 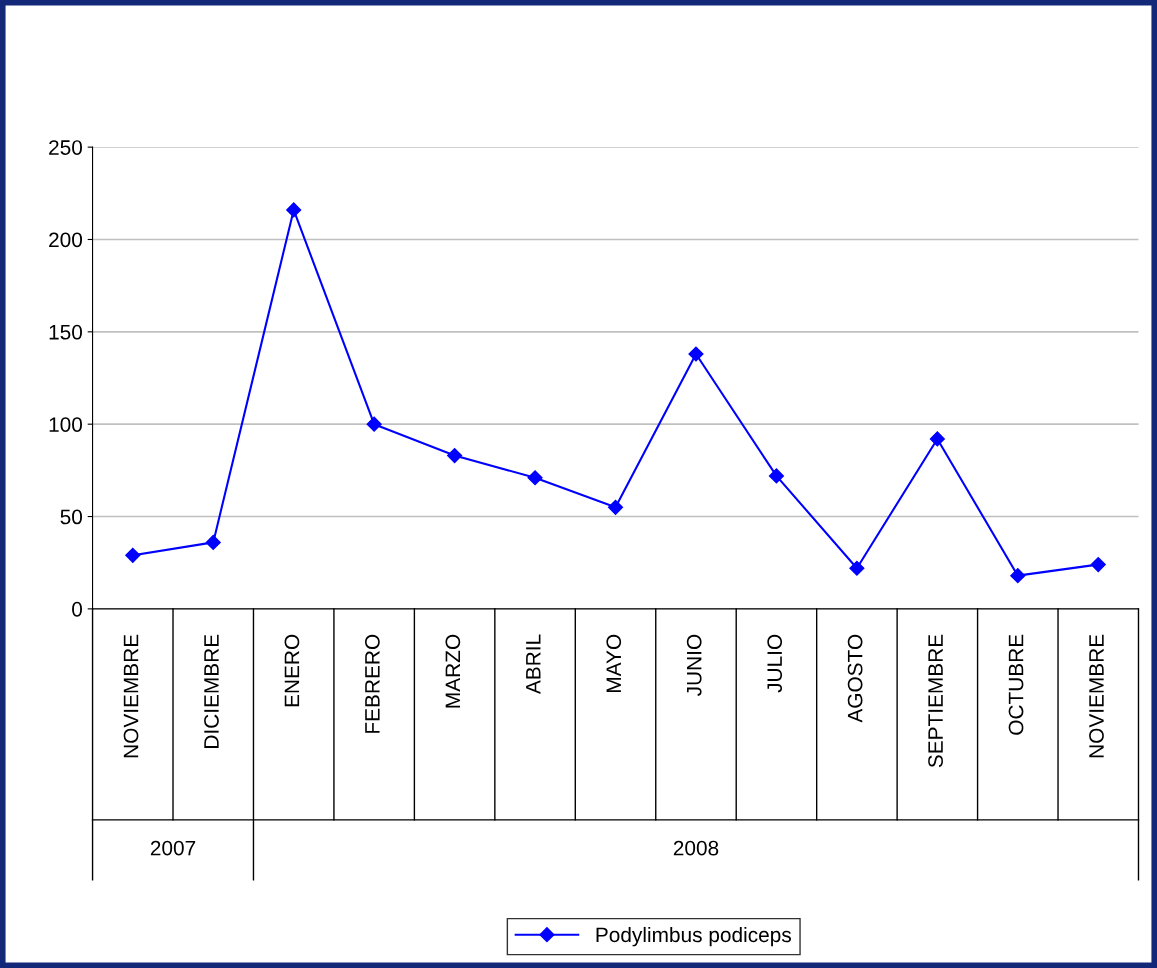 I want to click on x-tick-label: MARZO, so click(x=453, y=671).